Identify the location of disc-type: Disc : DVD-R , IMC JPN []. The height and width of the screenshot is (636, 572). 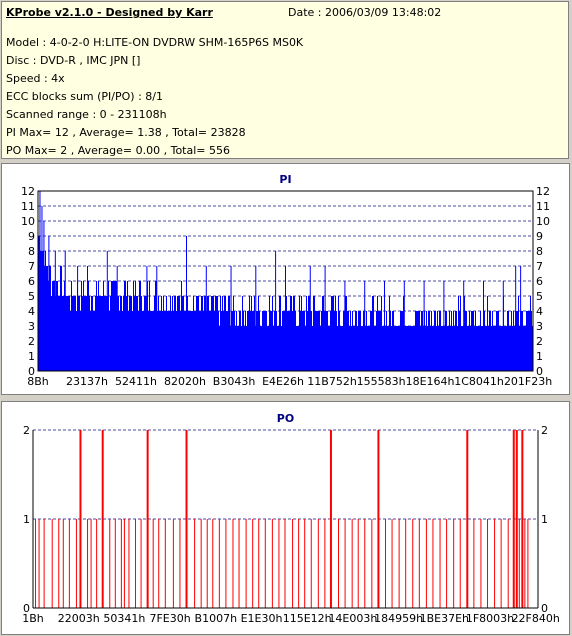
(73, 60).